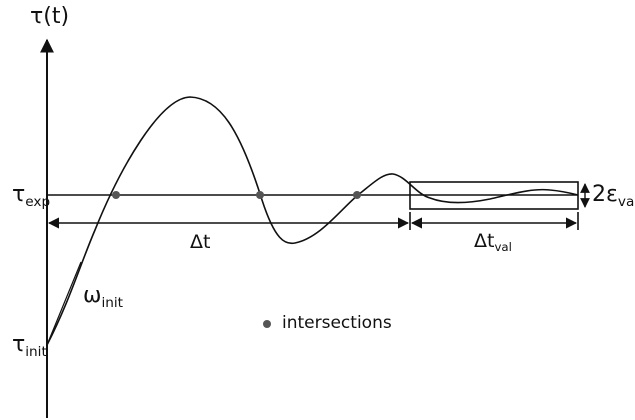 The width and height of the screenshot is (635, 420). What do you see at coordinates (267, 324) in the screenshot?
I see `legend-marker` at bounding box center [267, 324].